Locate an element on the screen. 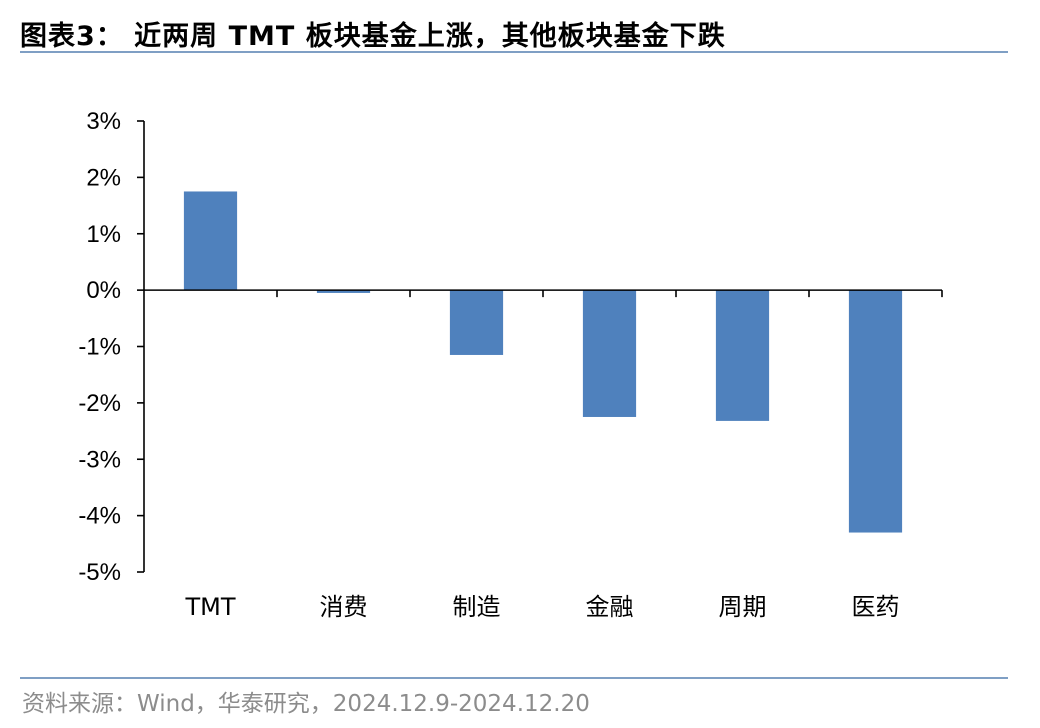 The width and height of the screenshot is (1040, 728). chart-title: 图表3： 近两周 TMT 板块基金上涨，其他板块基金下跌 is located at coordinates (373, 36).